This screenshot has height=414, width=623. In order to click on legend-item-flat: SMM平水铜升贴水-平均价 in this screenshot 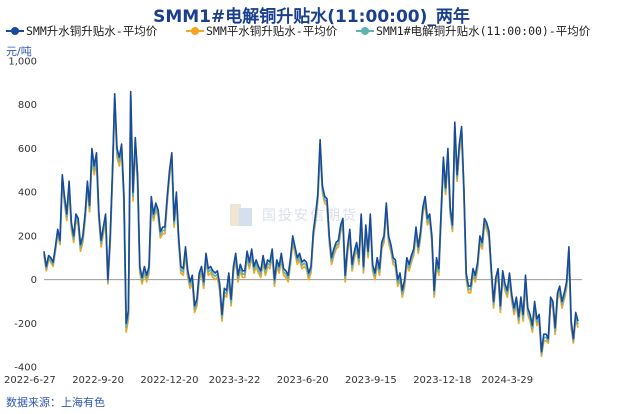, I will do `click(261, 31)`.